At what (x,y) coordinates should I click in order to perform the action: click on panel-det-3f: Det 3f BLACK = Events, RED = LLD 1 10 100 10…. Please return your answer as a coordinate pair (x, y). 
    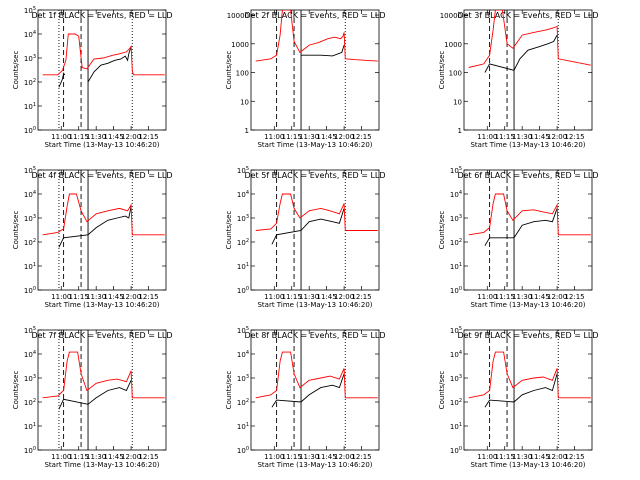
    Looking at the image, I should click on (518, 79).